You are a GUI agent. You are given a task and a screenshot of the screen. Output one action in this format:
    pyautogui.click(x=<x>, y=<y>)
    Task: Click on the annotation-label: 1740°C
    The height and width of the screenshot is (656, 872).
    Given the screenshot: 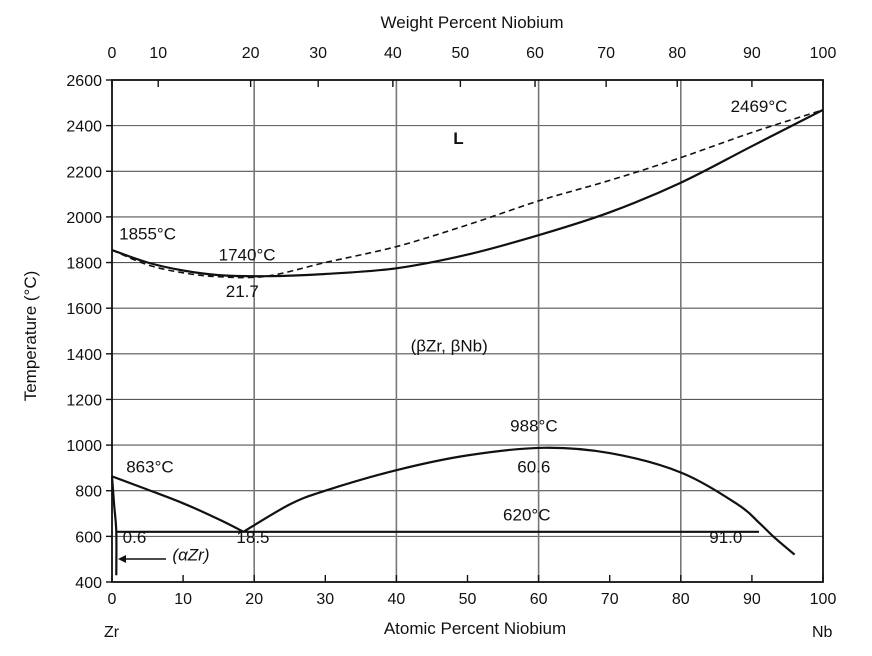 What is the action you would take?
    pyautogui.click(x=247, y=254)
    